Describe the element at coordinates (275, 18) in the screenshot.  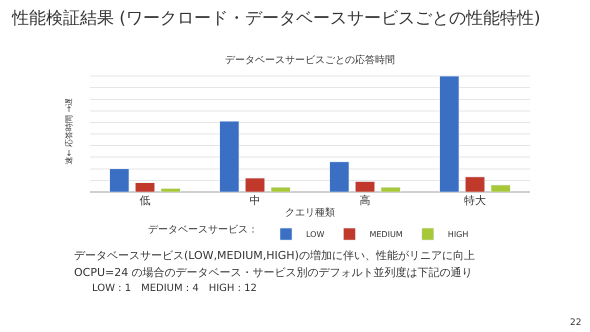
I see `chart-title: 性能検証結果 (ワークロード・データベースサービスごとの性能特性)` at that location.